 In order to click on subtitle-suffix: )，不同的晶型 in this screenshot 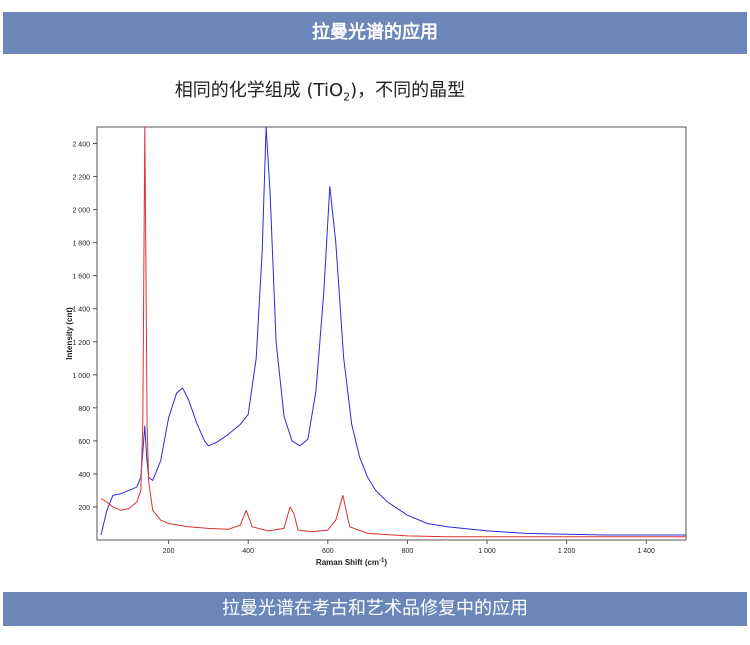, I will do `click(408, 90)`.